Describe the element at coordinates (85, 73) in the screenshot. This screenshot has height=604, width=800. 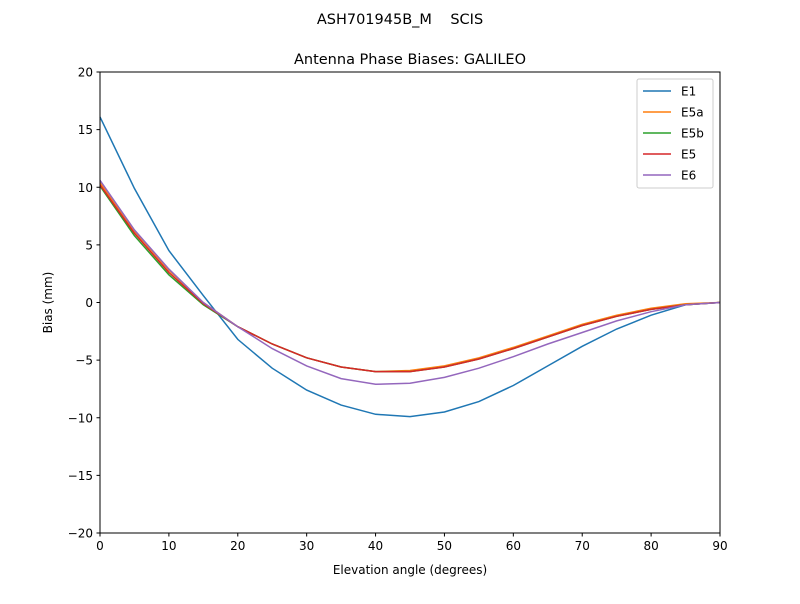
I see `y-tick-label: 20` at that location.